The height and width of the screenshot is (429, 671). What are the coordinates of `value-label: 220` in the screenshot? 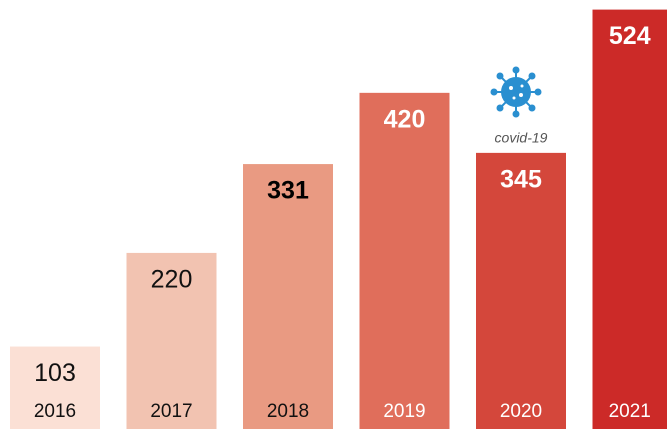 It's located at (172, 280).